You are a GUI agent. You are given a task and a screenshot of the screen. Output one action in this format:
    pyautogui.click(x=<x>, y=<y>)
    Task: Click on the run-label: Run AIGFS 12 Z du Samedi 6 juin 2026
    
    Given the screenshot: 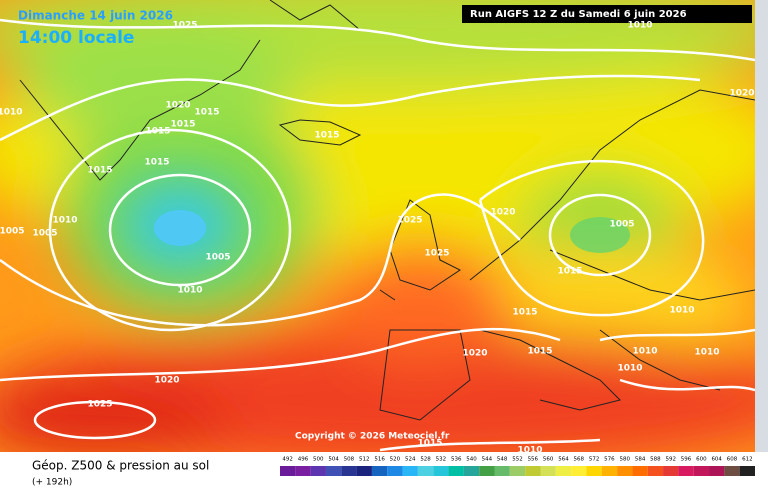 What is the action you would take?
    pyautogui.click(x=578, y=14)
    